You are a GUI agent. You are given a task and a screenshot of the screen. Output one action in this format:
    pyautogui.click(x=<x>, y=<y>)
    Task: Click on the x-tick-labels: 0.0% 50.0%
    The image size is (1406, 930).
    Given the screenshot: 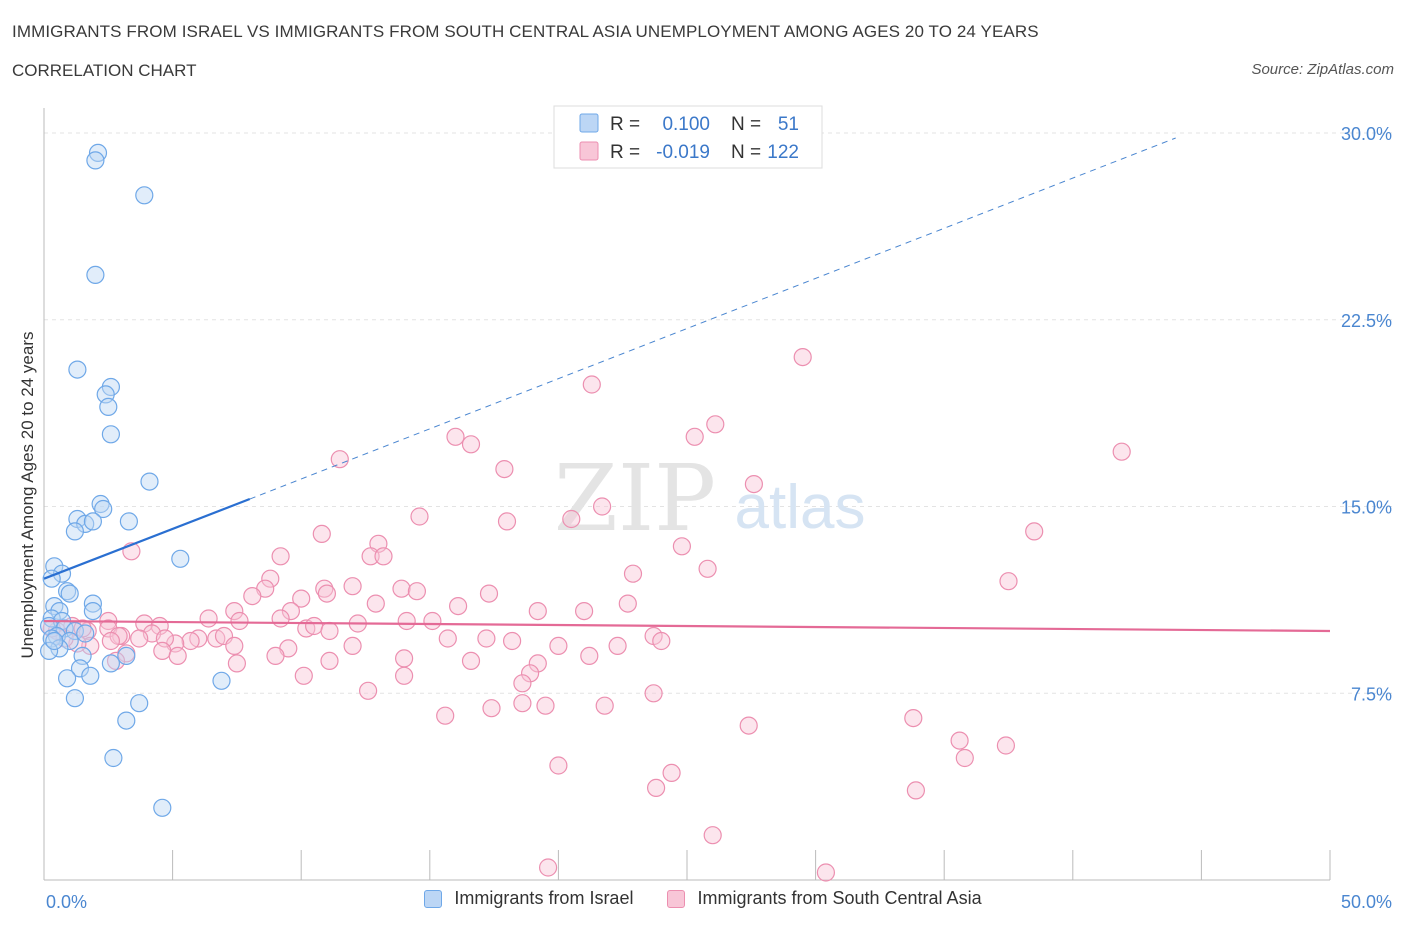 What is the action you would take?
    pyautogui.click(x=719, y=902)
    